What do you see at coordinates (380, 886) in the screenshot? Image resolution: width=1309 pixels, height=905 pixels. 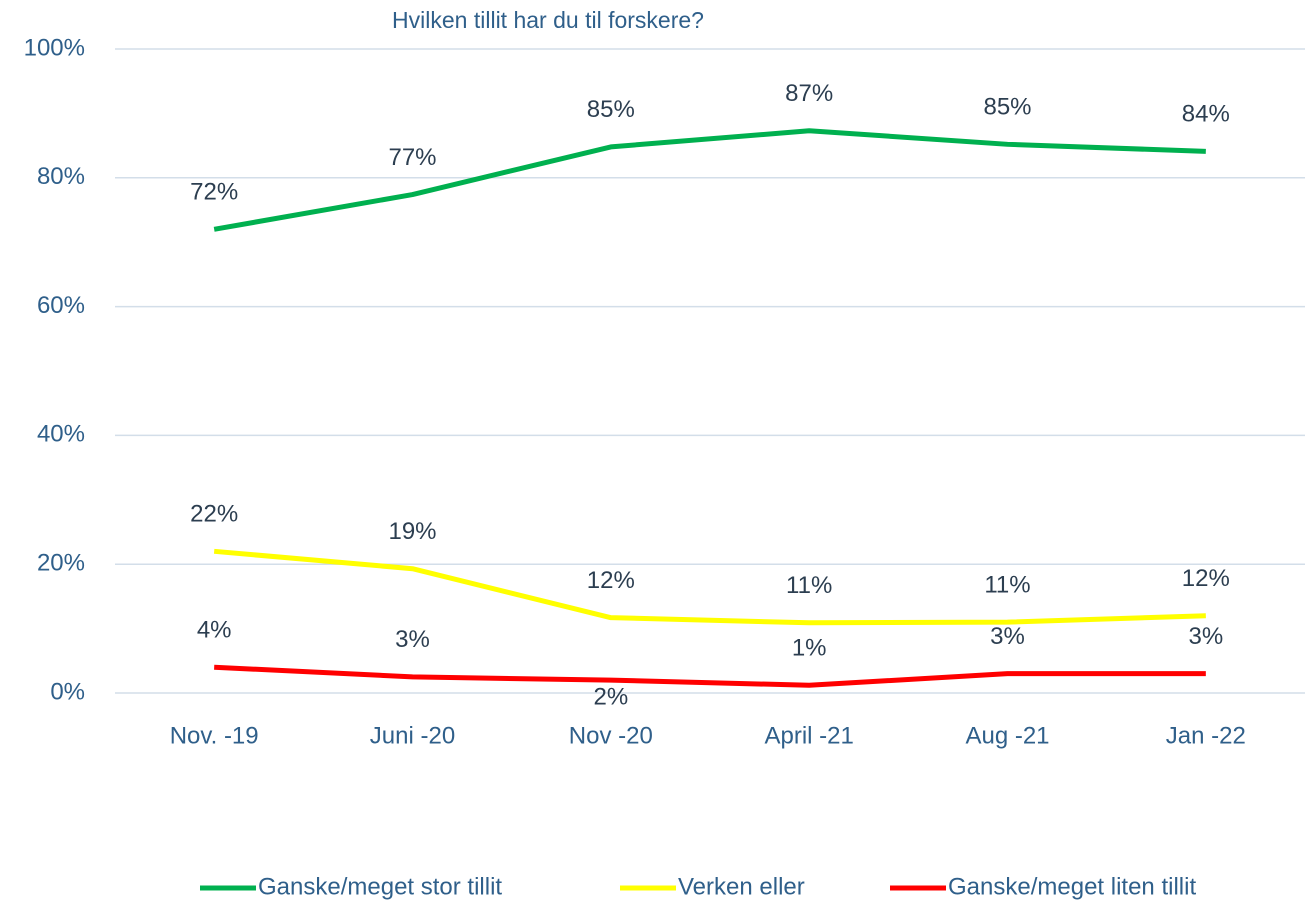 I see `legend-label: Ganske/meget stor tillit` at bounding box center [380, 886].